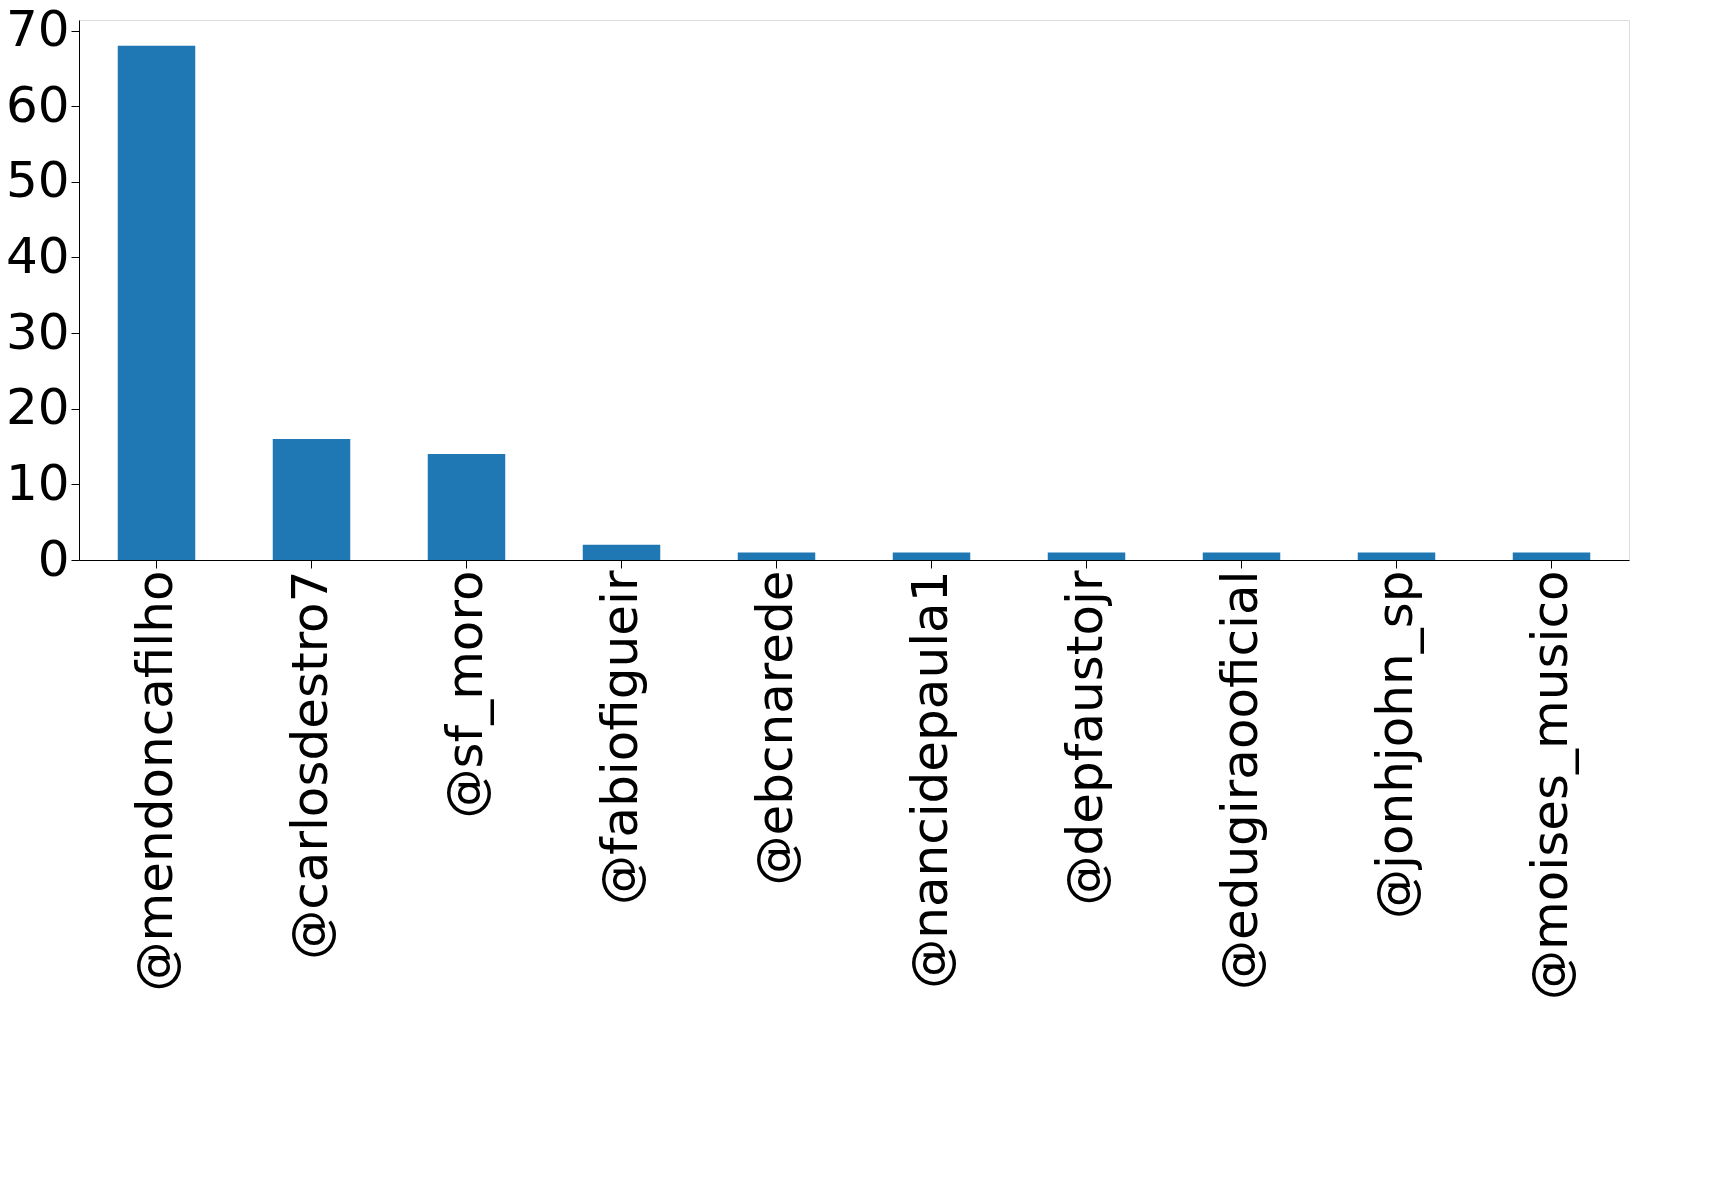 This screenshot has height=1178, width=1719. Describe the element at coordinates (464, 694) in the screenshot. I see `x-tick-label: @sf_moro` at that location.